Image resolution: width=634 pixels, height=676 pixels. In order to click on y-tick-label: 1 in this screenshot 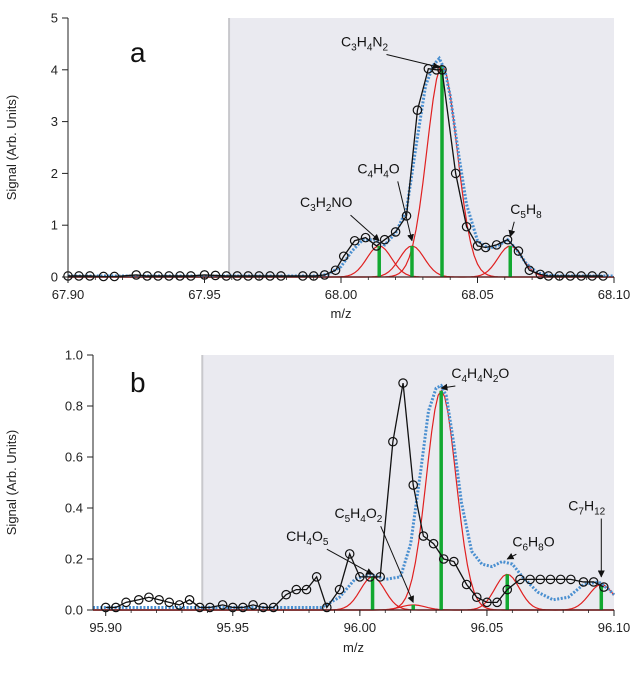, I will do `click(54, 225)`.